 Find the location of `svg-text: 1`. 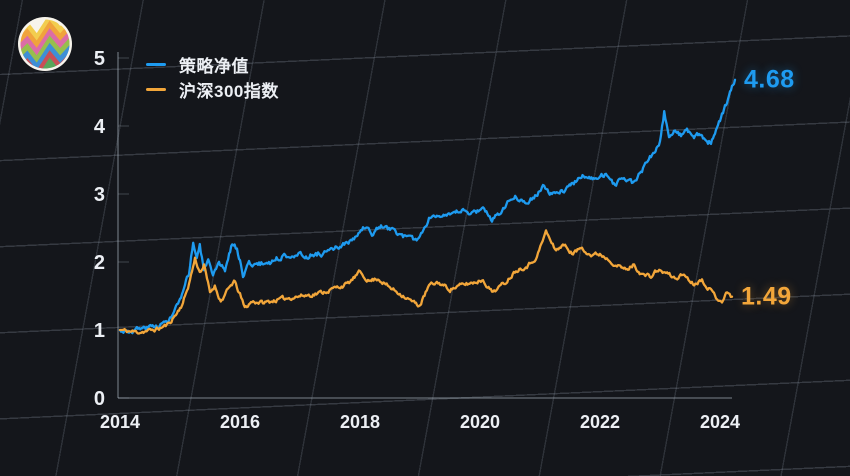

svg-text: 1 is located at coordinates (99, 331).